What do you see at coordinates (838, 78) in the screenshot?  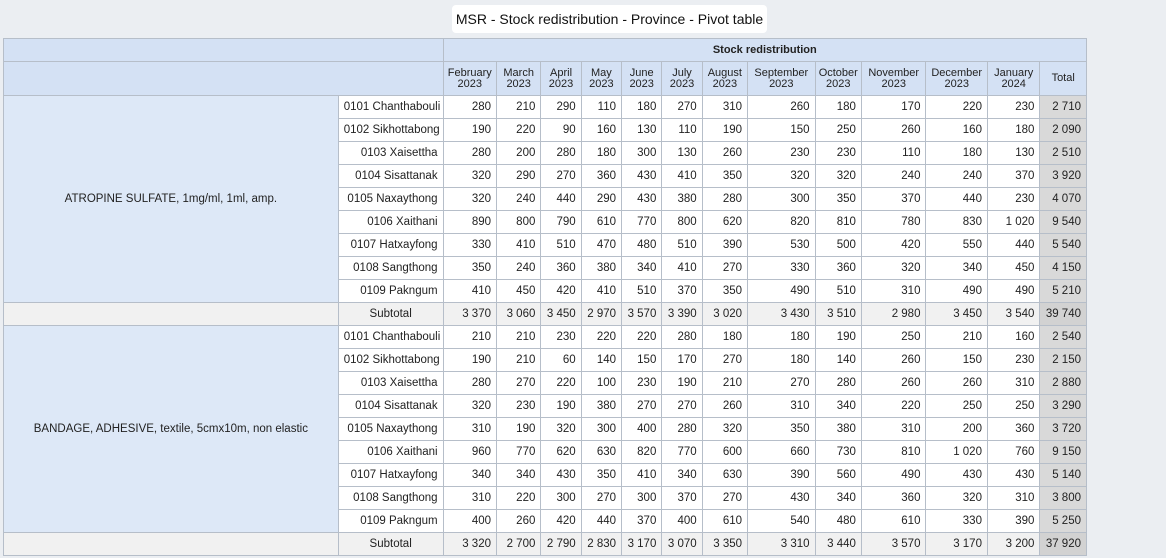 I see `month-header: October 2023` at bounding box center [838, 78].